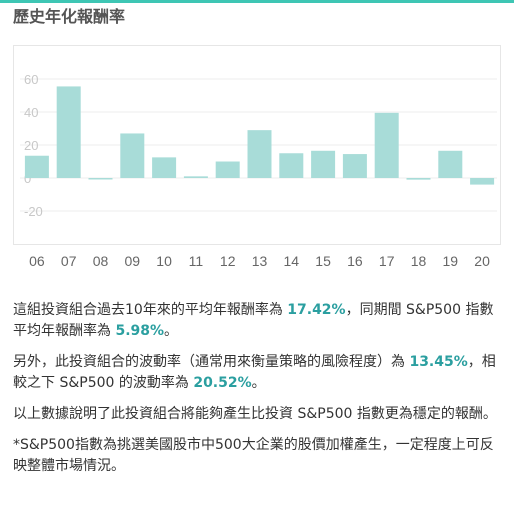 The height and width of the screenshot is (512, 514). Describe the element at coordinates (140, 331) in the screenshot. I see `sp500-return-value: 5.98%` at that location.